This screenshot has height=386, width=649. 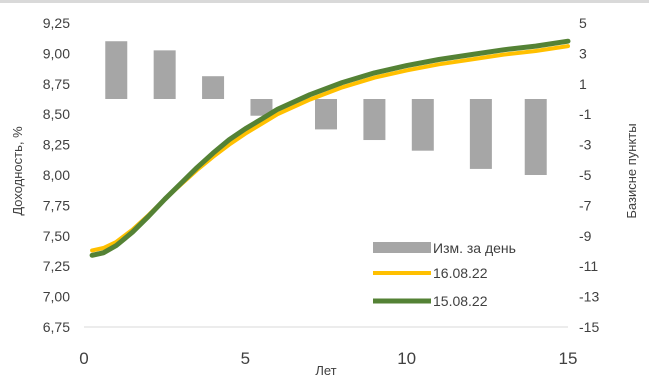 I want to click on y-tick-label: 7,50, so click(x=56, y=236).